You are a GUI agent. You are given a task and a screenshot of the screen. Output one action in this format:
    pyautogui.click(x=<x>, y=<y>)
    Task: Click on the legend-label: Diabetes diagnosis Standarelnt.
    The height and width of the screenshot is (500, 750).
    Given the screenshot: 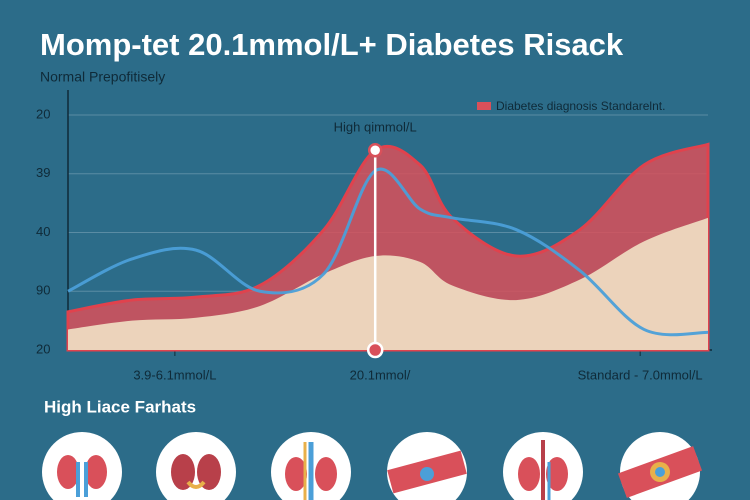 What is the action you would take?
    pyautogui.click(x=580, y=106)
    